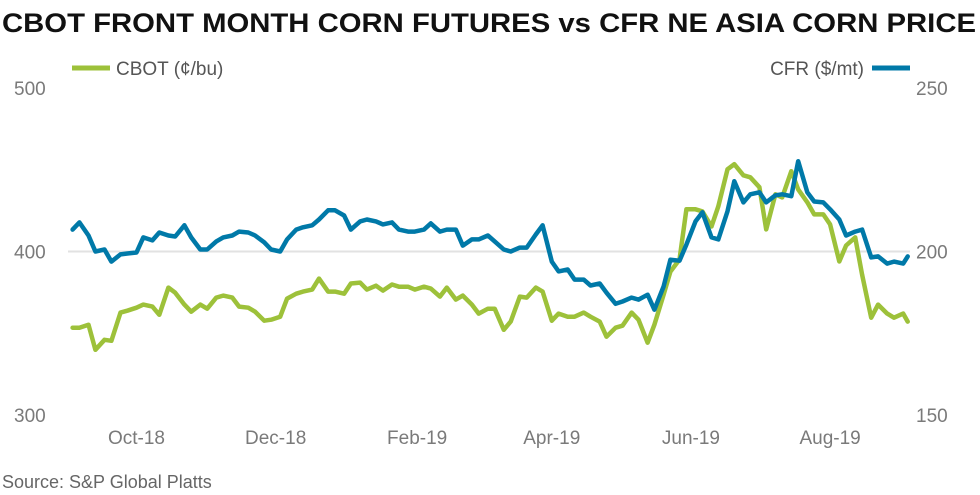  I want to click on y-right-tick: 250, so click(932, 89).